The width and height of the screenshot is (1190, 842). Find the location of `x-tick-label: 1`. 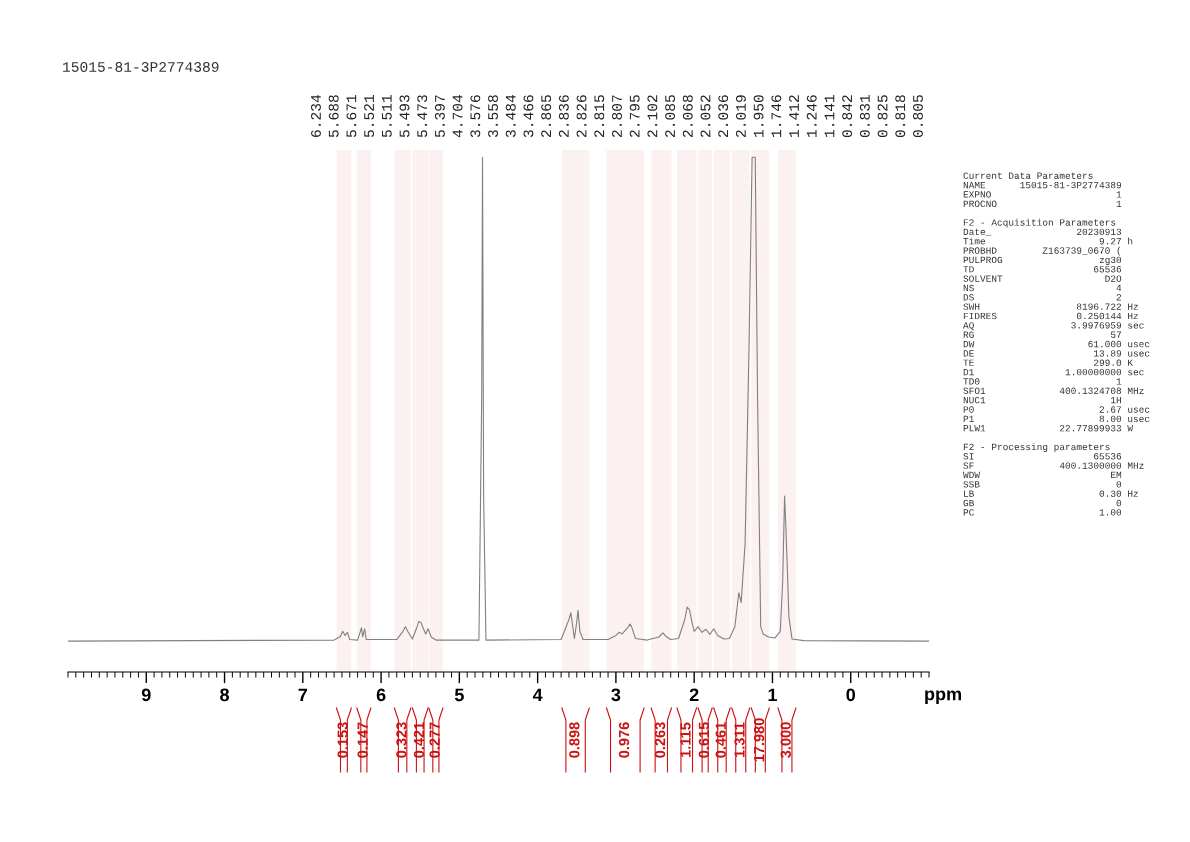

x-tick-label: 1 is located at coordinates (772, 695).